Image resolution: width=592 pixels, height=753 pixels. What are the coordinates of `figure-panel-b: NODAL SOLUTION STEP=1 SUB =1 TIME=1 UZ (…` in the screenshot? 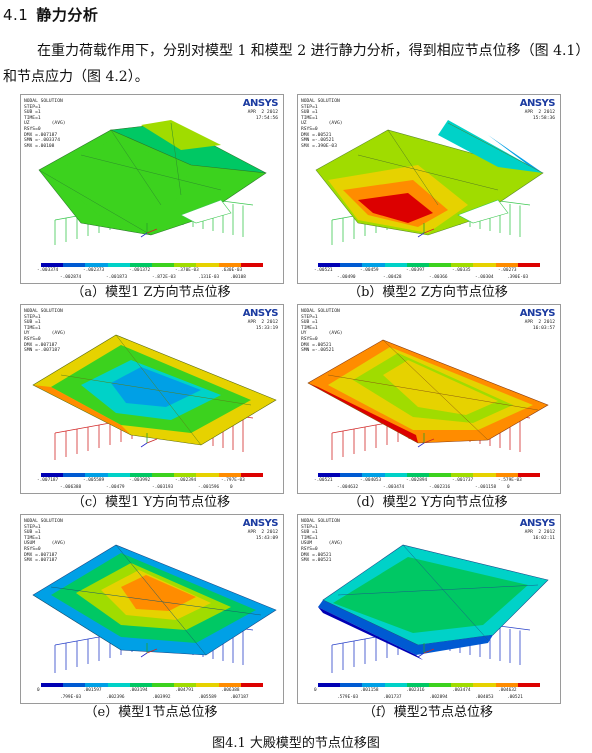 It's located at (429, 189).